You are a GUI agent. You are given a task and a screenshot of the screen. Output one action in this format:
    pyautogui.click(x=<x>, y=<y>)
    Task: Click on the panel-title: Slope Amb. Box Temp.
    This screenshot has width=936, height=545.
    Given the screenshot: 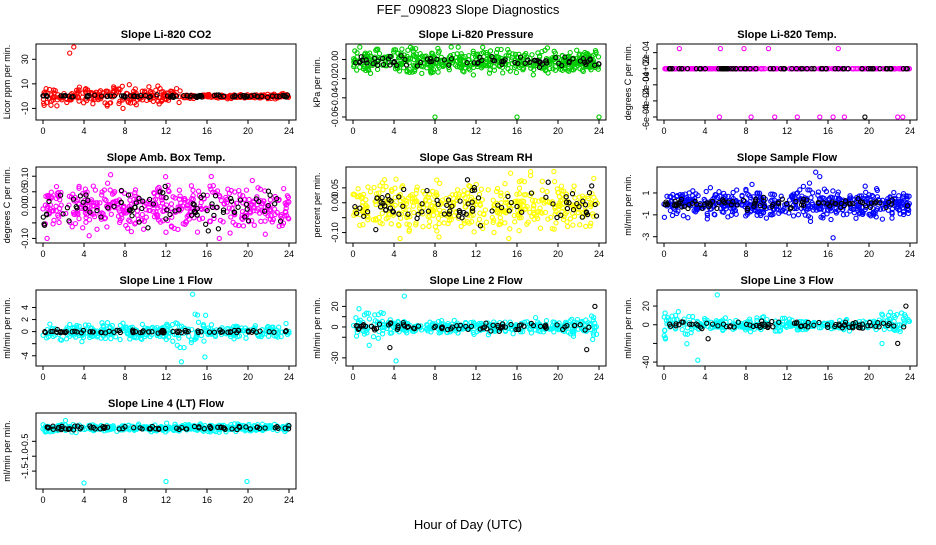 What is the action you would take?
    pyautogui.click(x=166, y=158)
    